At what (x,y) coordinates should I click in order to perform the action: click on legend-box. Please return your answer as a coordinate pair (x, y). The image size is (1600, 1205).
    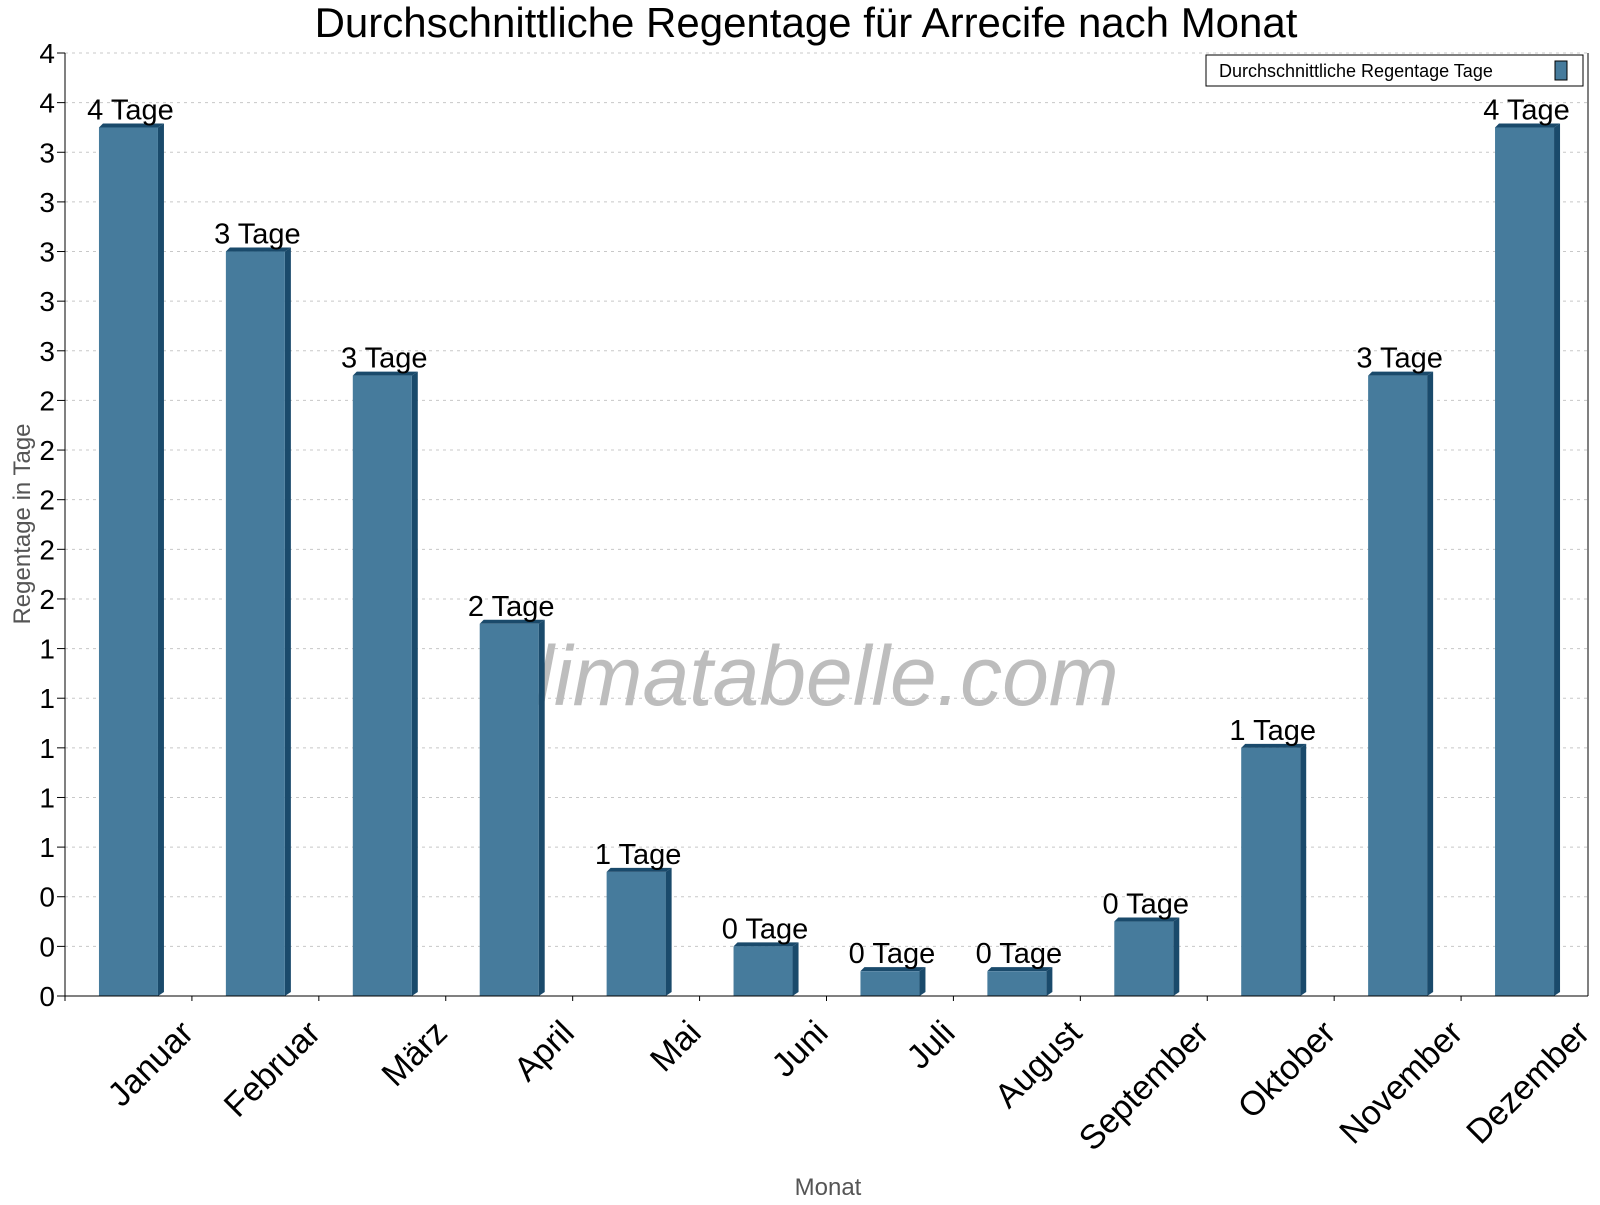
    Looking at the image, I should click on (1394, 70).